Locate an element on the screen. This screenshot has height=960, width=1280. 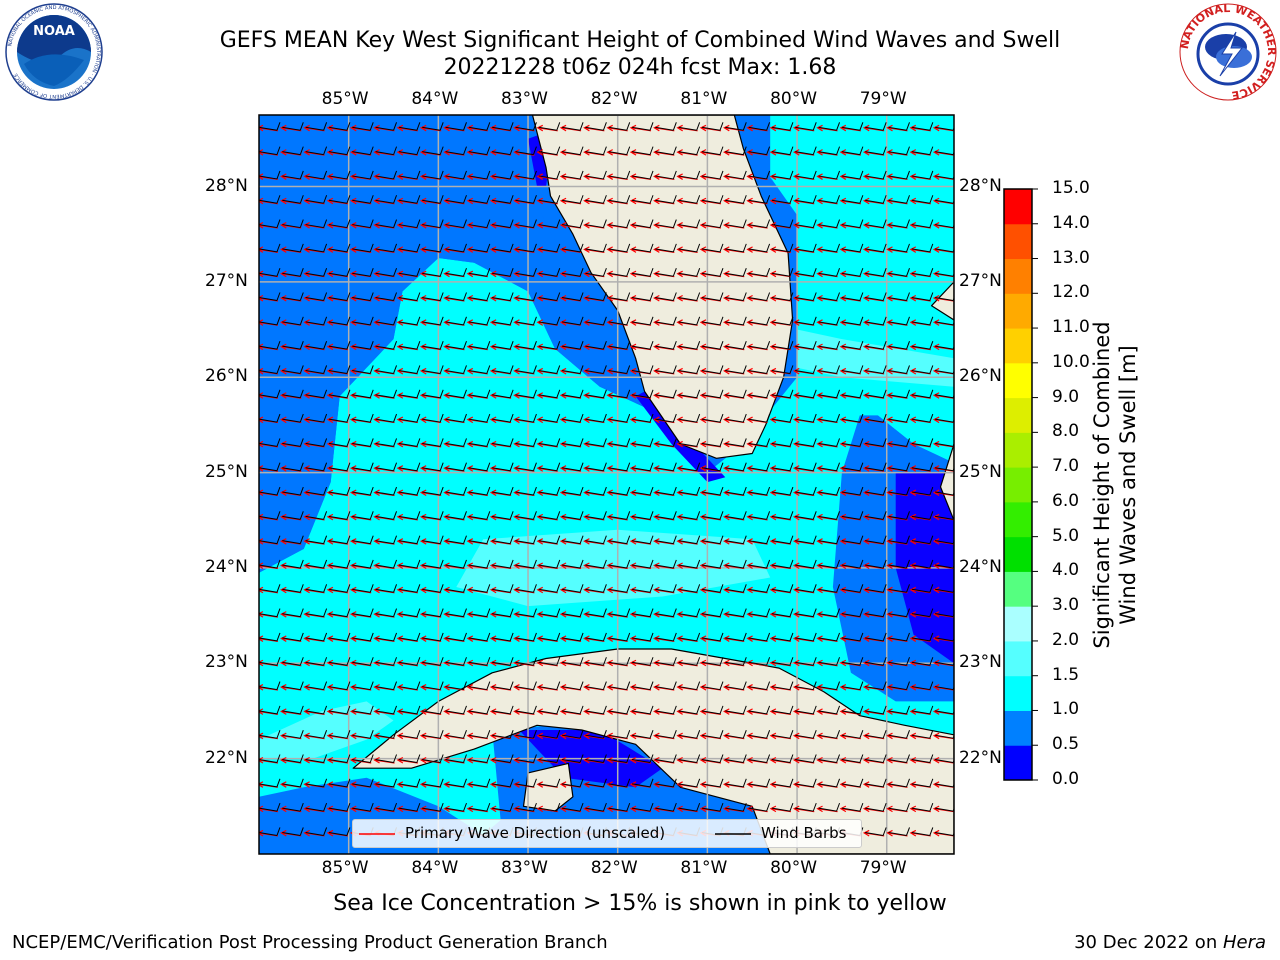
colorbar-segment is located at coordinates (1018, 728).